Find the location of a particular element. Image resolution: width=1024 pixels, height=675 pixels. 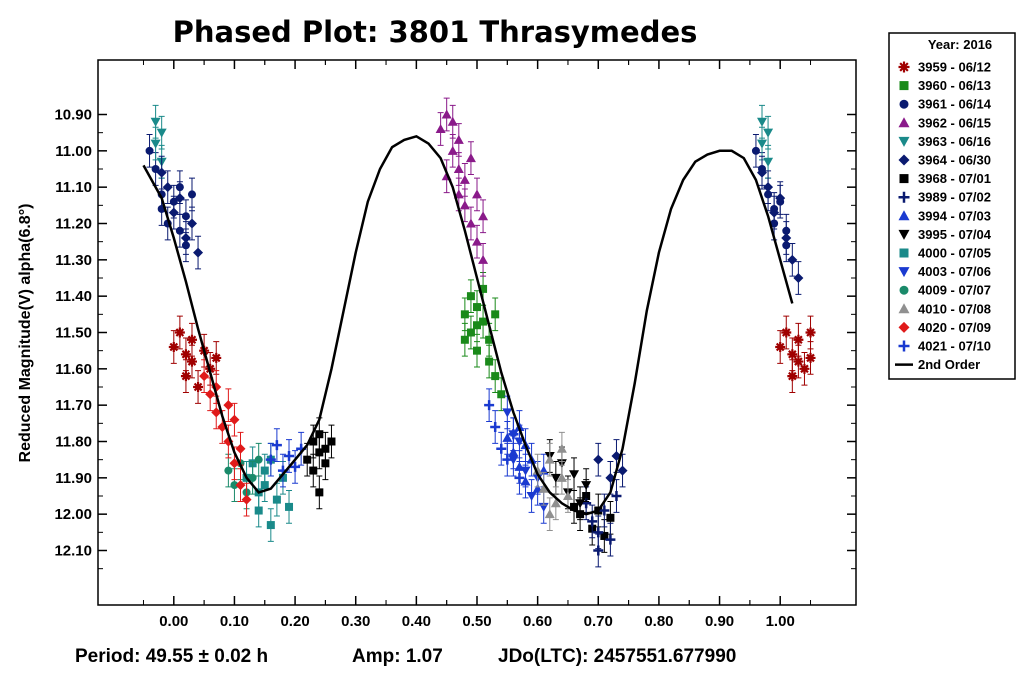

x-tick-label: 1.00 is located at coordinates (780, 621).